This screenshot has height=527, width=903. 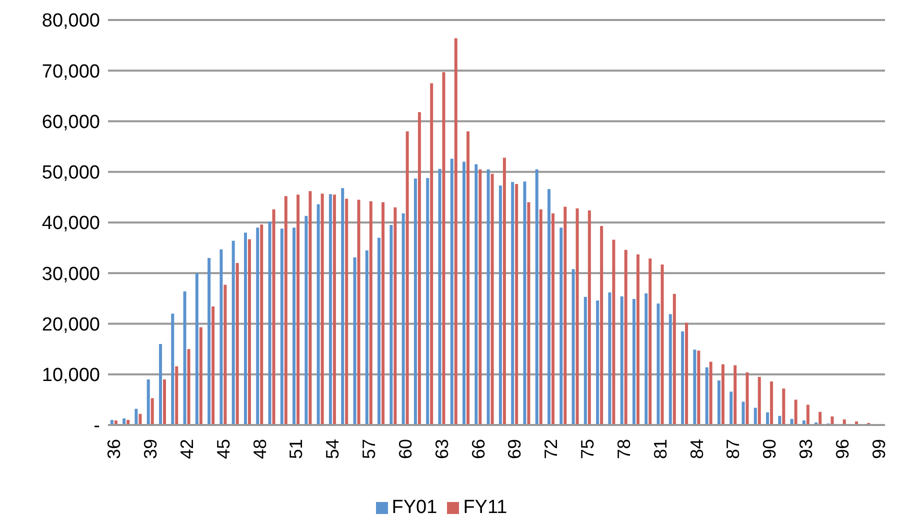 I want to click on x-tick-label: 36, so click(x=114, y=449).